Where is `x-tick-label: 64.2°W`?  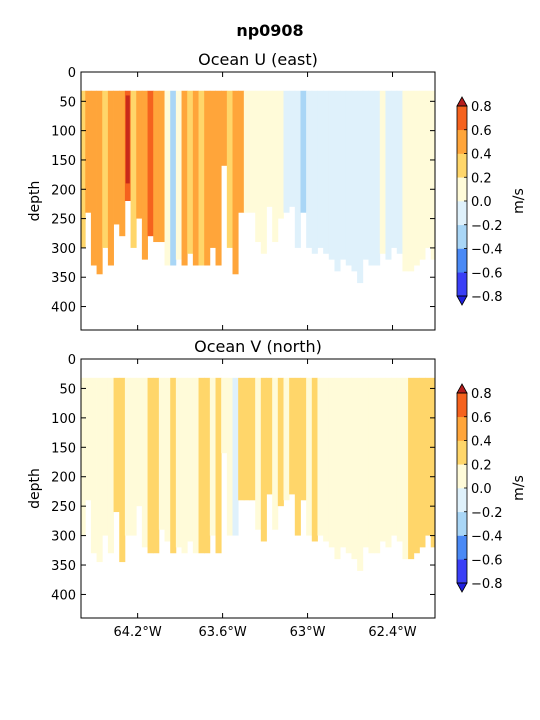 x-tick-label: 64.2°W is located at coordinates (137, 632).